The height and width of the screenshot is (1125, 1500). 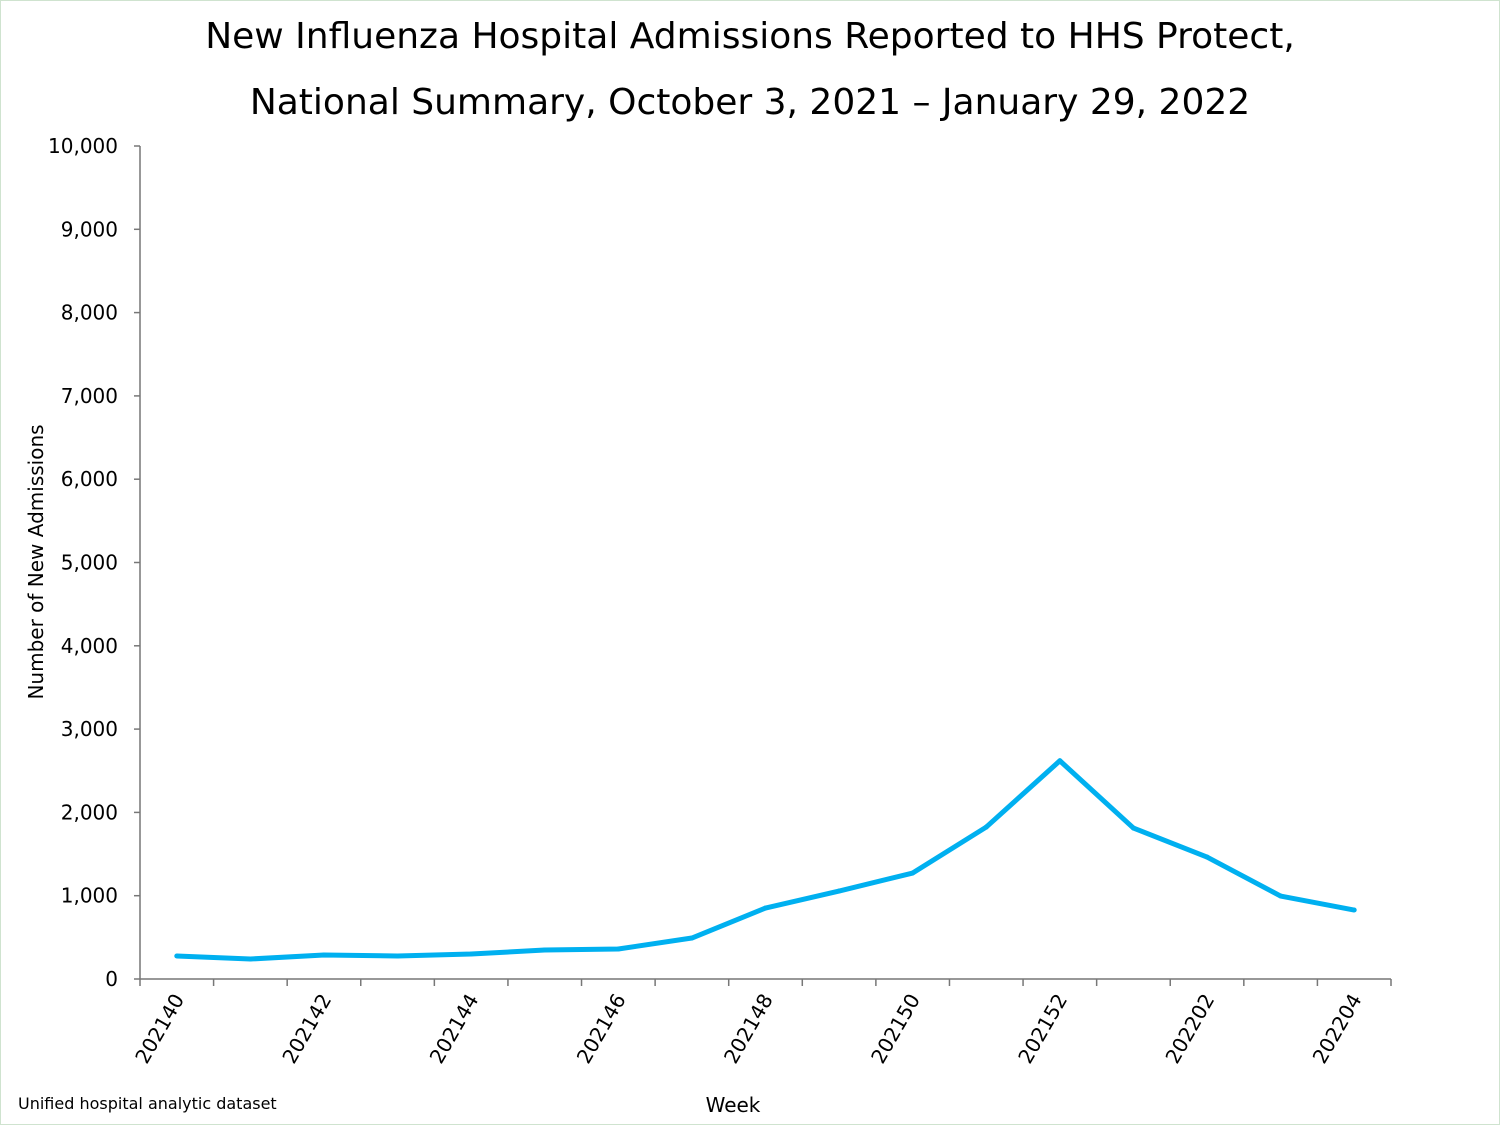 I want to click on x-tick-label: 202140, so click(x=159, y=1029).